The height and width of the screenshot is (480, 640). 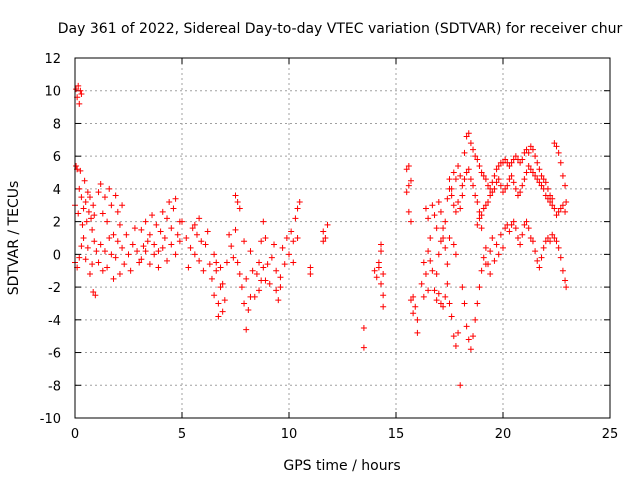 What do you see at coordinates (50, 239) in the screenshot?
I see `y-tick-labels: -10 -8 -6 -4 -2 0 2 4 6 8 10 12` at bounding box center [50, 239].